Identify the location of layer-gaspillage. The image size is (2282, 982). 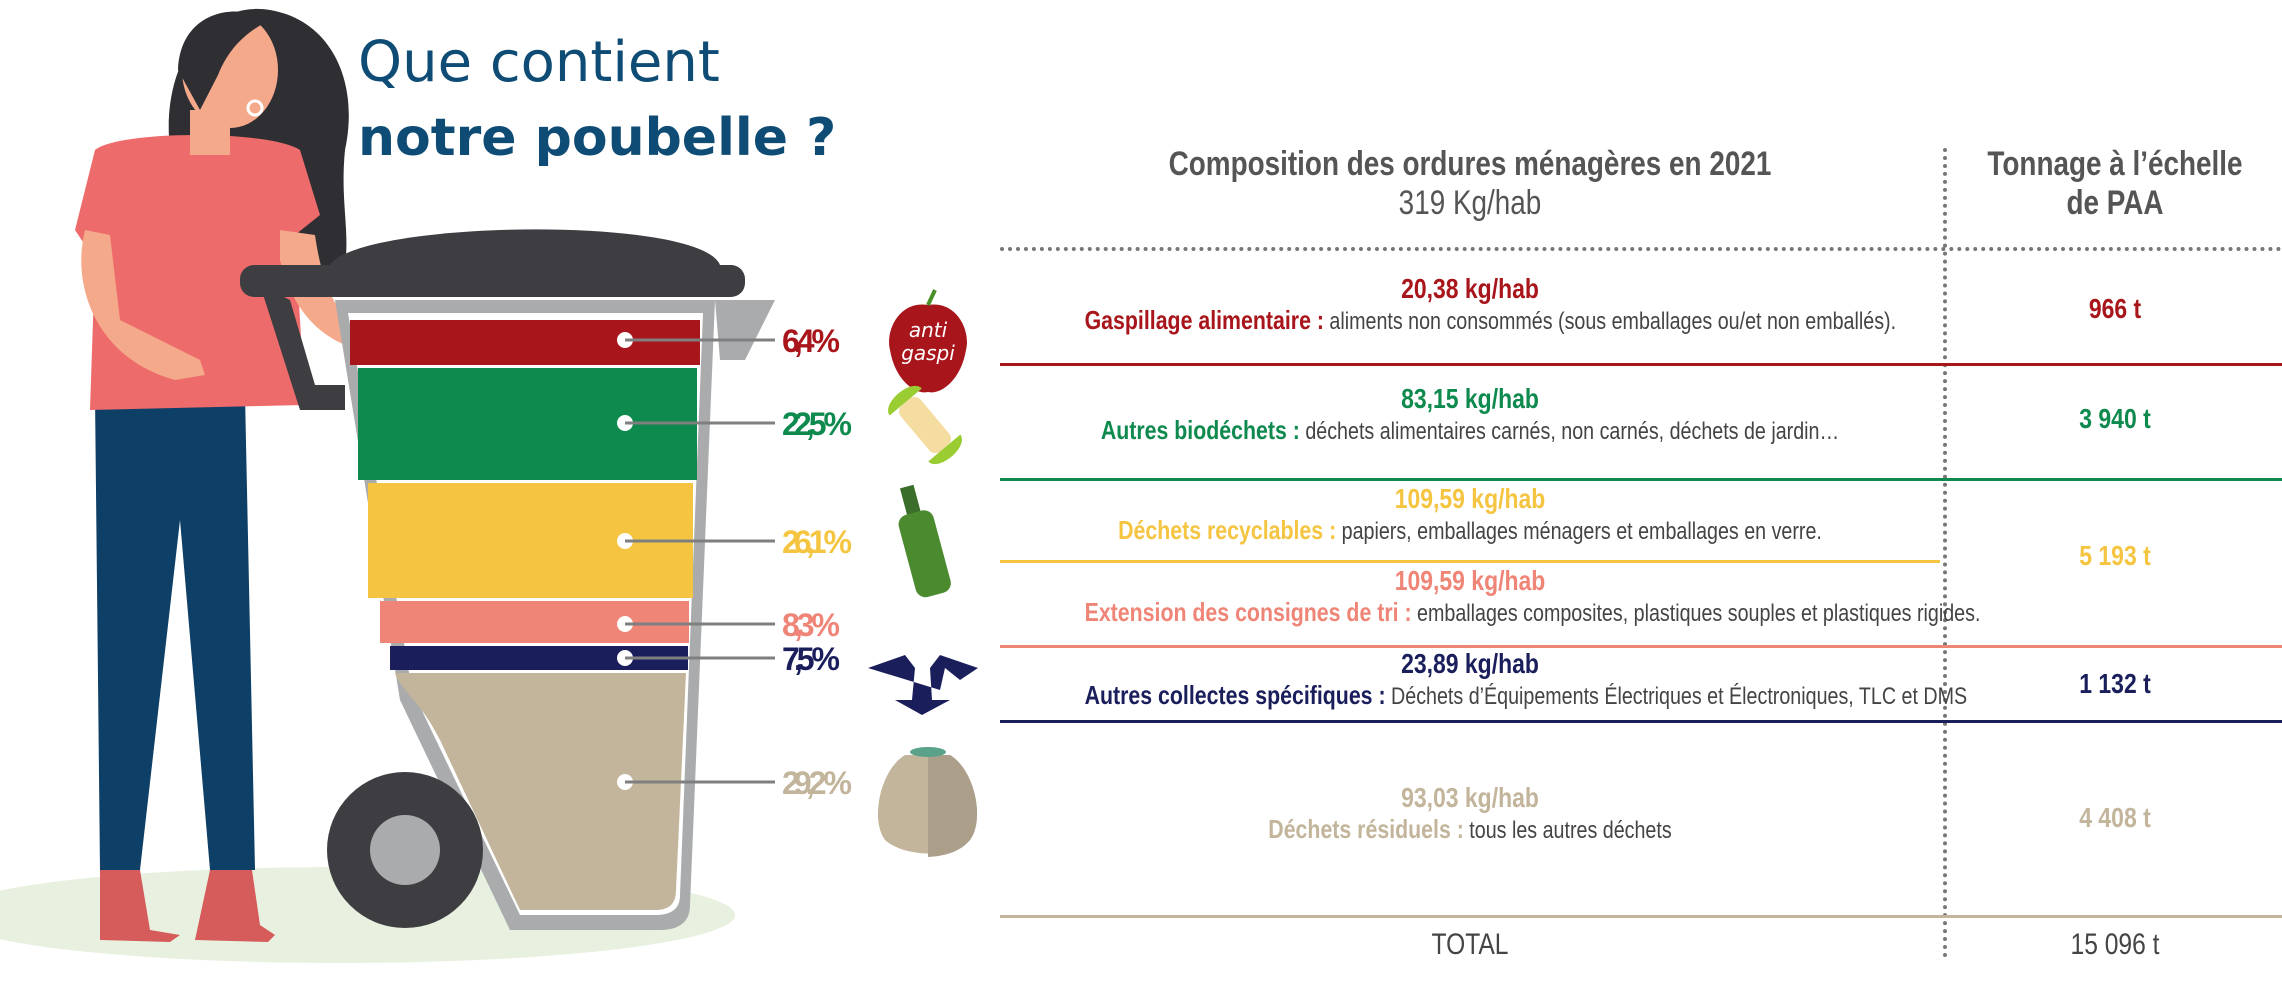
(525, 342).